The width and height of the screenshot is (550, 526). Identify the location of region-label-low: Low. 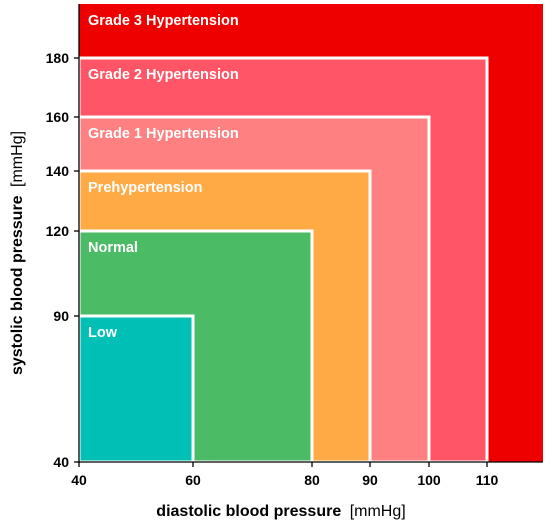
(103, 333).